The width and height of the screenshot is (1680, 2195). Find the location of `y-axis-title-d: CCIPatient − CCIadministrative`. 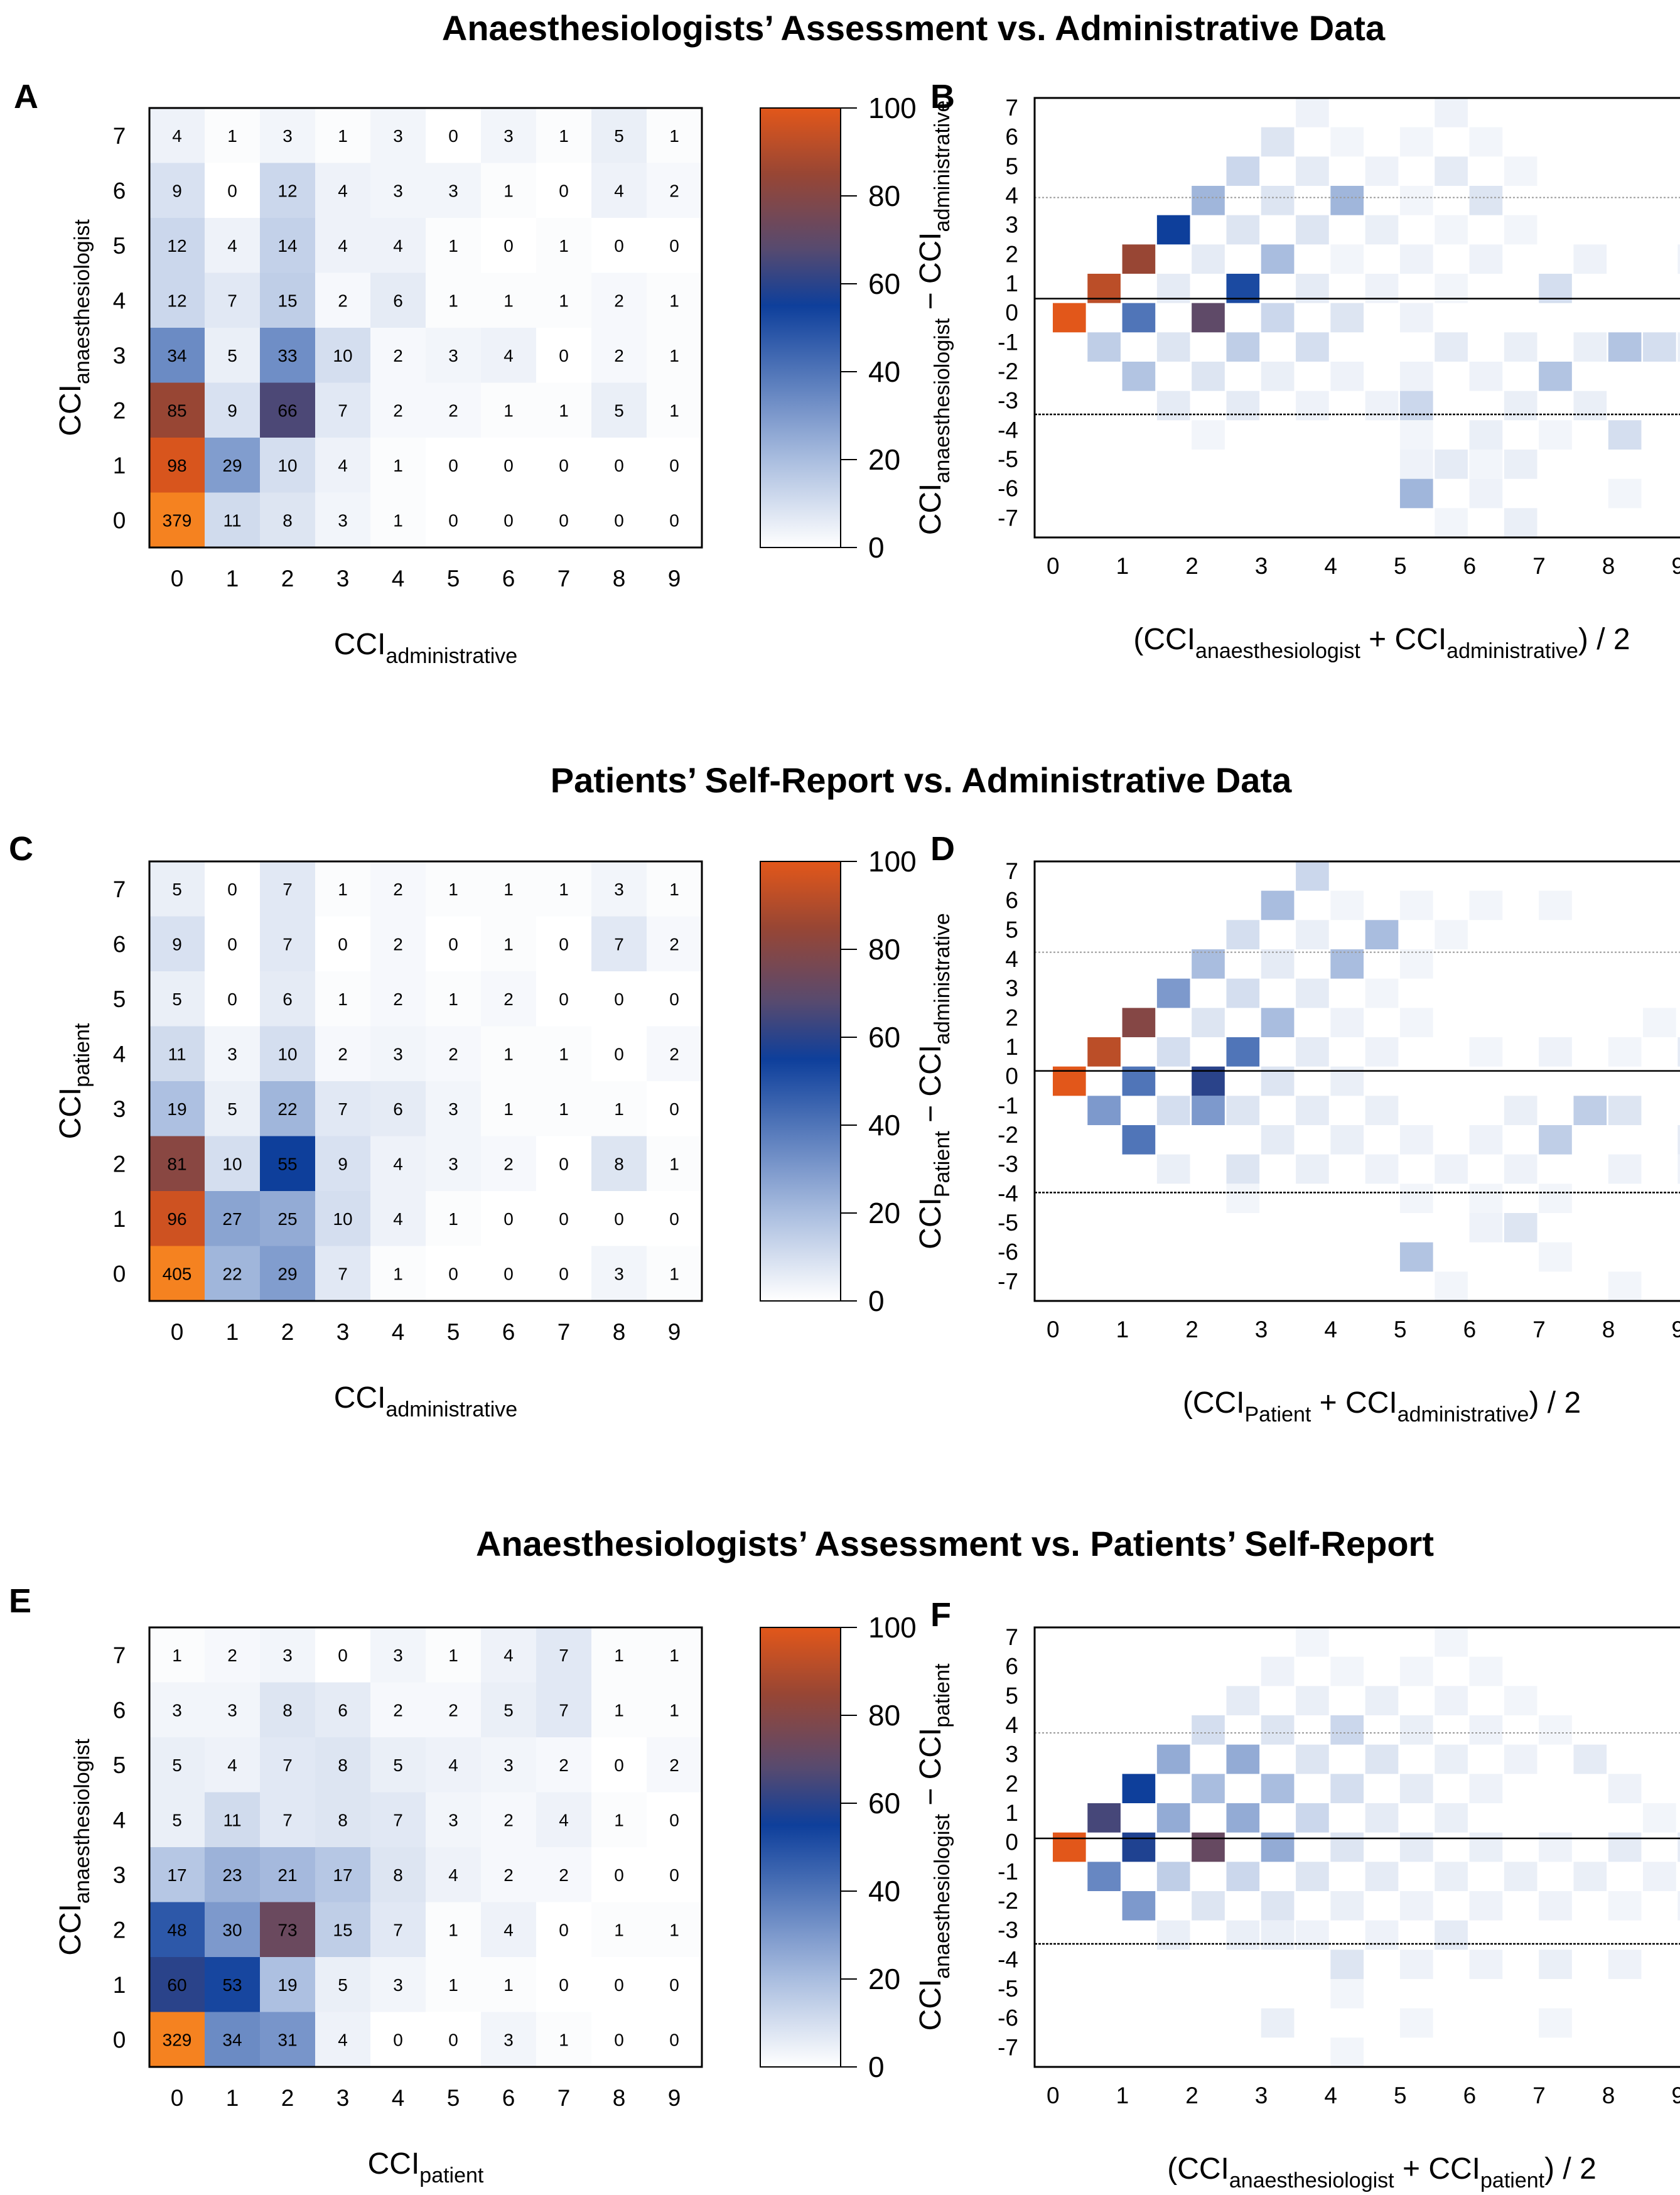

y-axis-title-d: CCIPatient − CCIadministrative is located at coordinates (934, 1081).